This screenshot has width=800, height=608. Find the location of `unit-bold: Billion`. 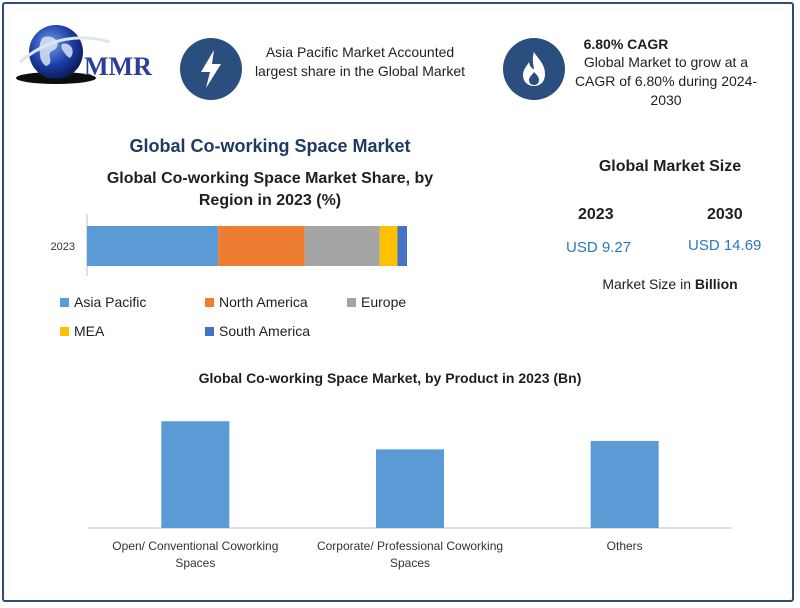

unit-bold: Billion is located at coordinates (716, 284).